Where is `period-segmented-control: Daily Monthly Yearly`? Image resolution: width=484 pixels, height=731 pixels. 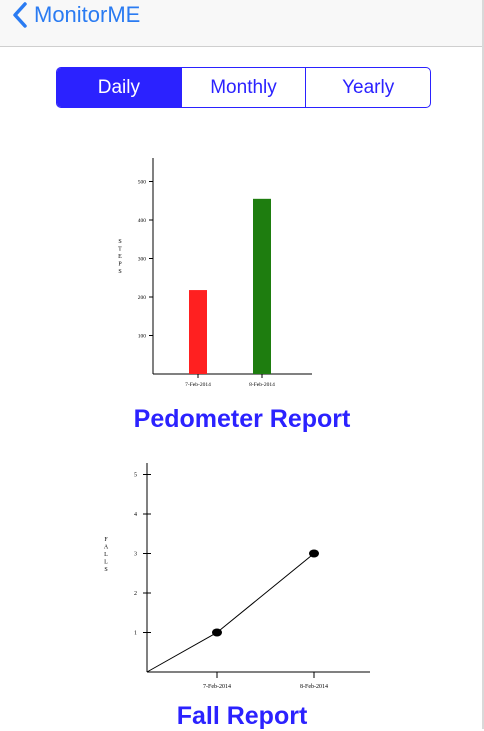 period-segmented-control: Daily Monthly Yearly is located at coordinates (243, 87).